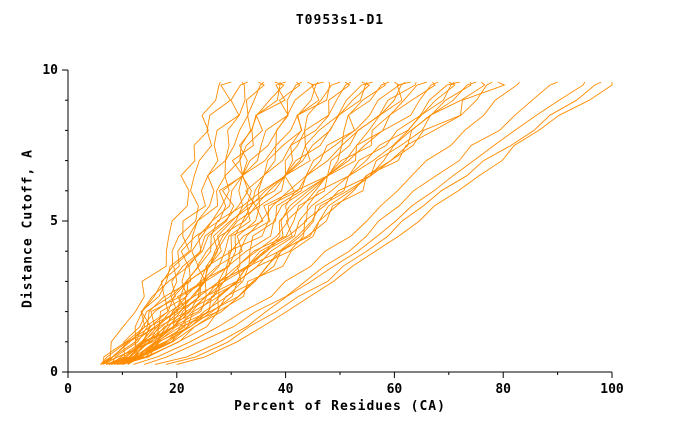  I want to click on y-tick-label: 0, so click(54, 372).